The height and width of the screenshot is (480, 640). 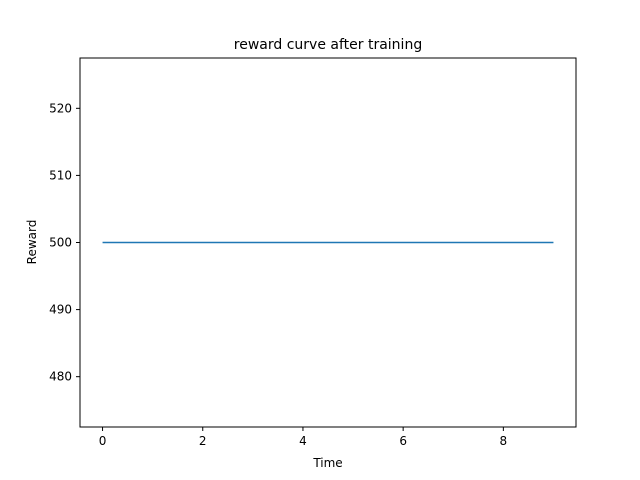 What do you see at coordinates (328, 45) in the screenshot?
I see `chart-title: reward curve after training` at bounding box center [328, 45].